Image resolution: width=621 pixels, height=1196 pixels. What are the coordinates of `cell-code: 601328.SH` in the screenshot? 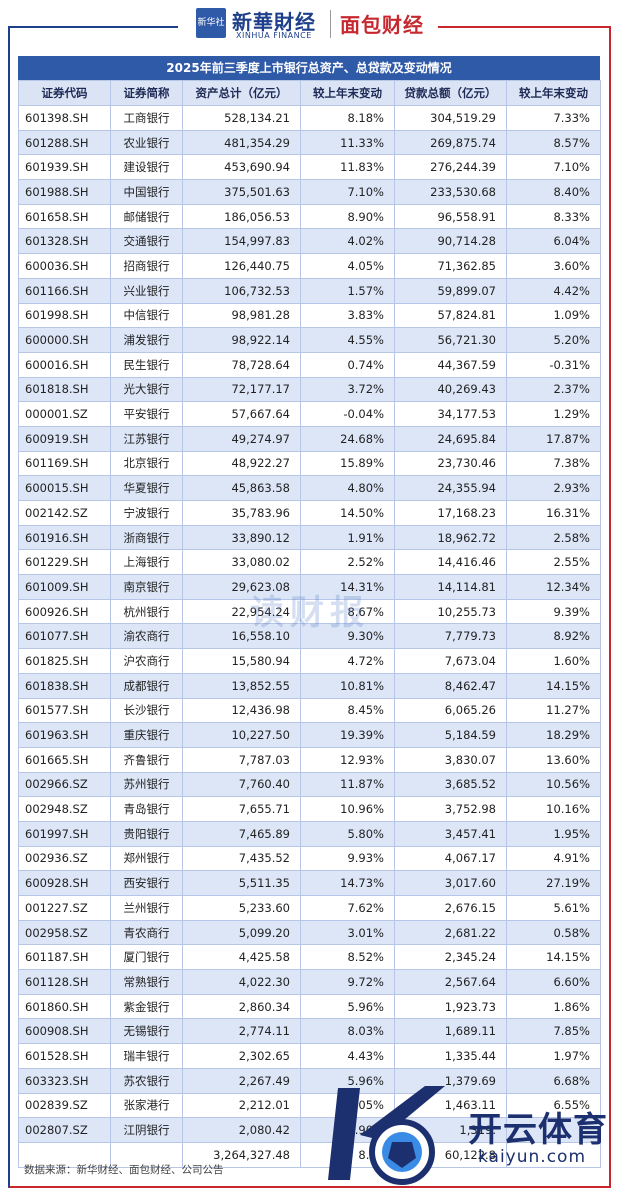 It's located at (64, 241).